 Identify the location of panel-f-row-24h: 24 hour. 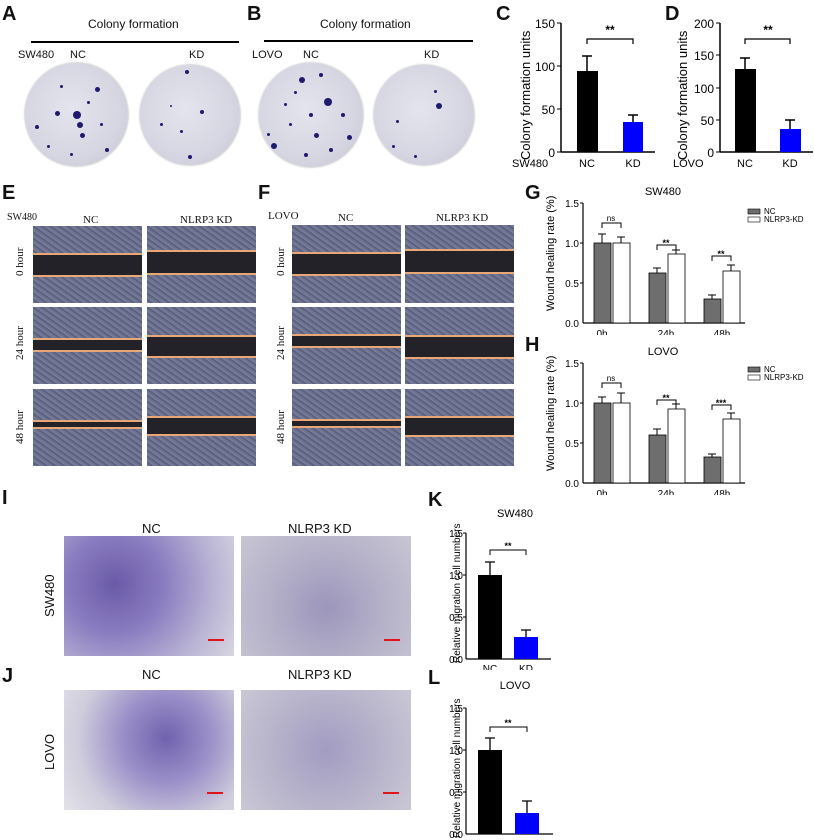
(281, 343).